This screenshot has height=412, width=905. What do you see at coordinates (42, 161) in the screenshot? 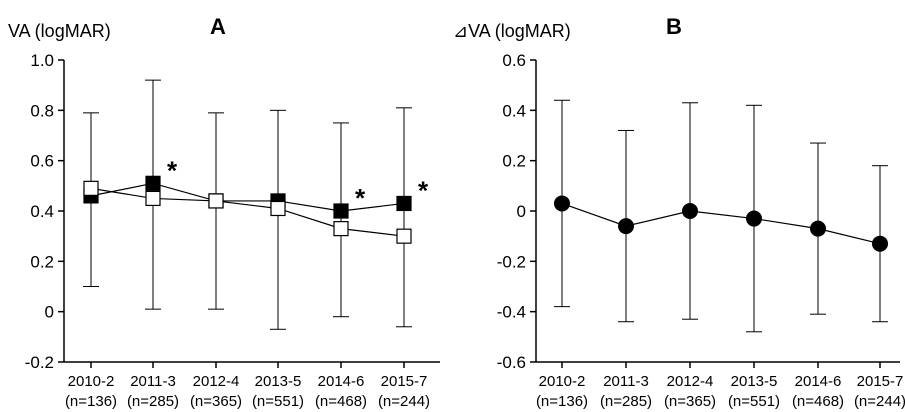
I see `panel-a-y-tick-label: 0.6` at bounding box center [42, 161].